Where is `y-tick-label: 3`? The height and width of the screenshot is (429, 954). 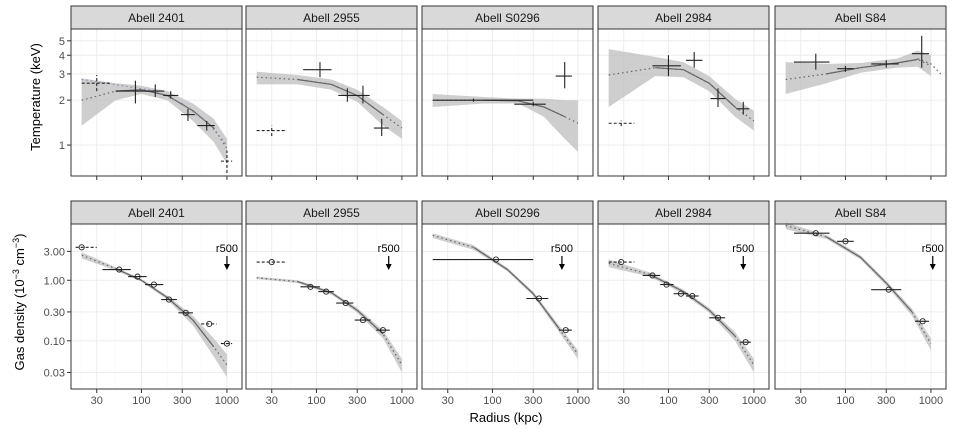
y-tick-label: 3 is located at coordinates (62, 75).